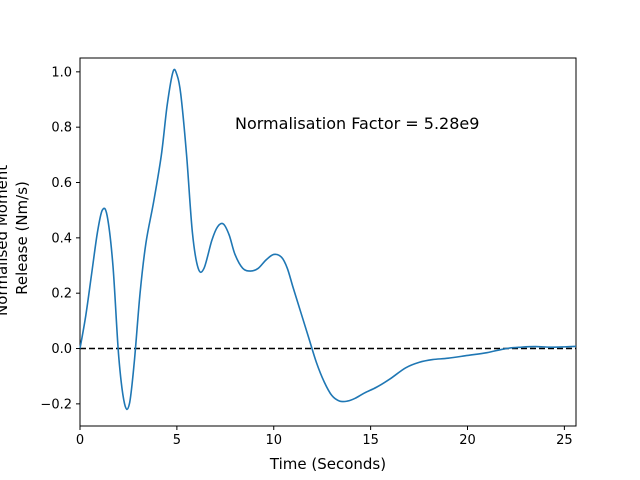 Image resolution: width=640 pixels, height=480 pixels. I want to click on y-axis-label: Normalised Moment Release (Nm/s), so click(15, 238).